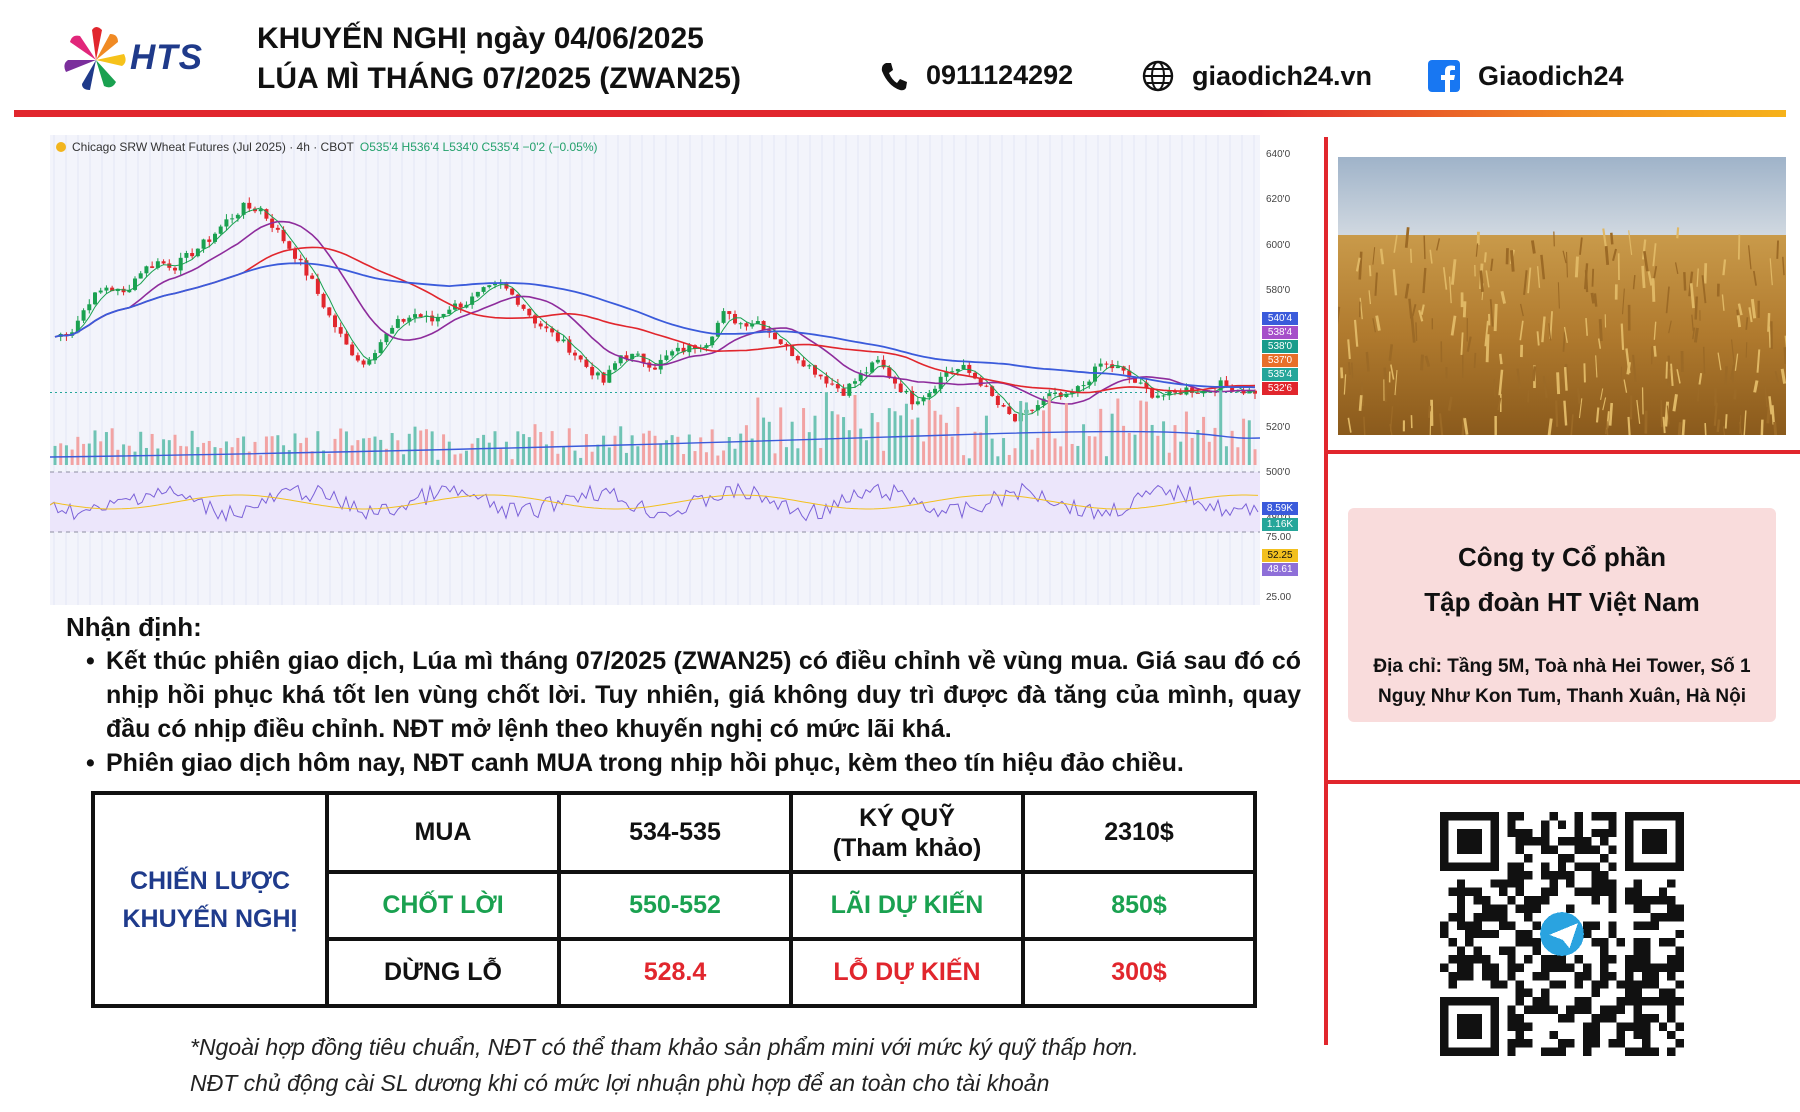 This screenshot has width=1800, height=1112. What do you see at coordinates (1257, 76) in the screenshot?
I see `website-contact: giaodich24.vn` at bounding box center [1257, 76].